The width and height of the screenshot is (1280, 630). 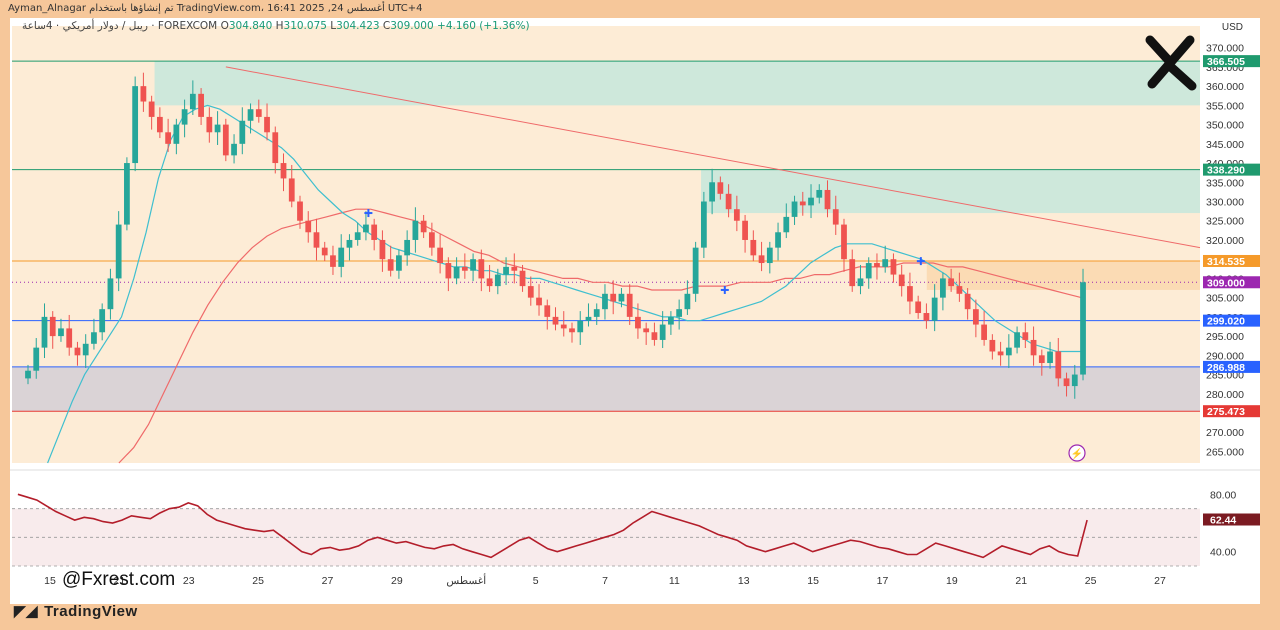 I want to click on x-tick-label: 23, so click(x=189, y=581).